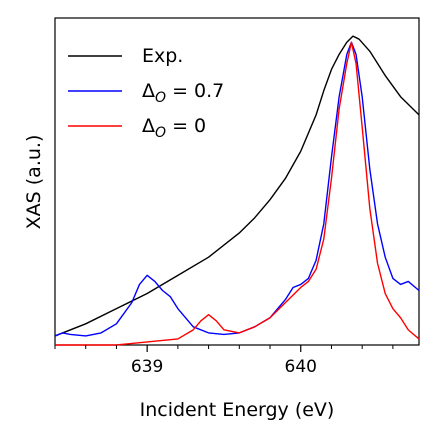  Describe the element at coordinates (301, 367) in the screenshot. I see `x-tick-label: 640` at that location.